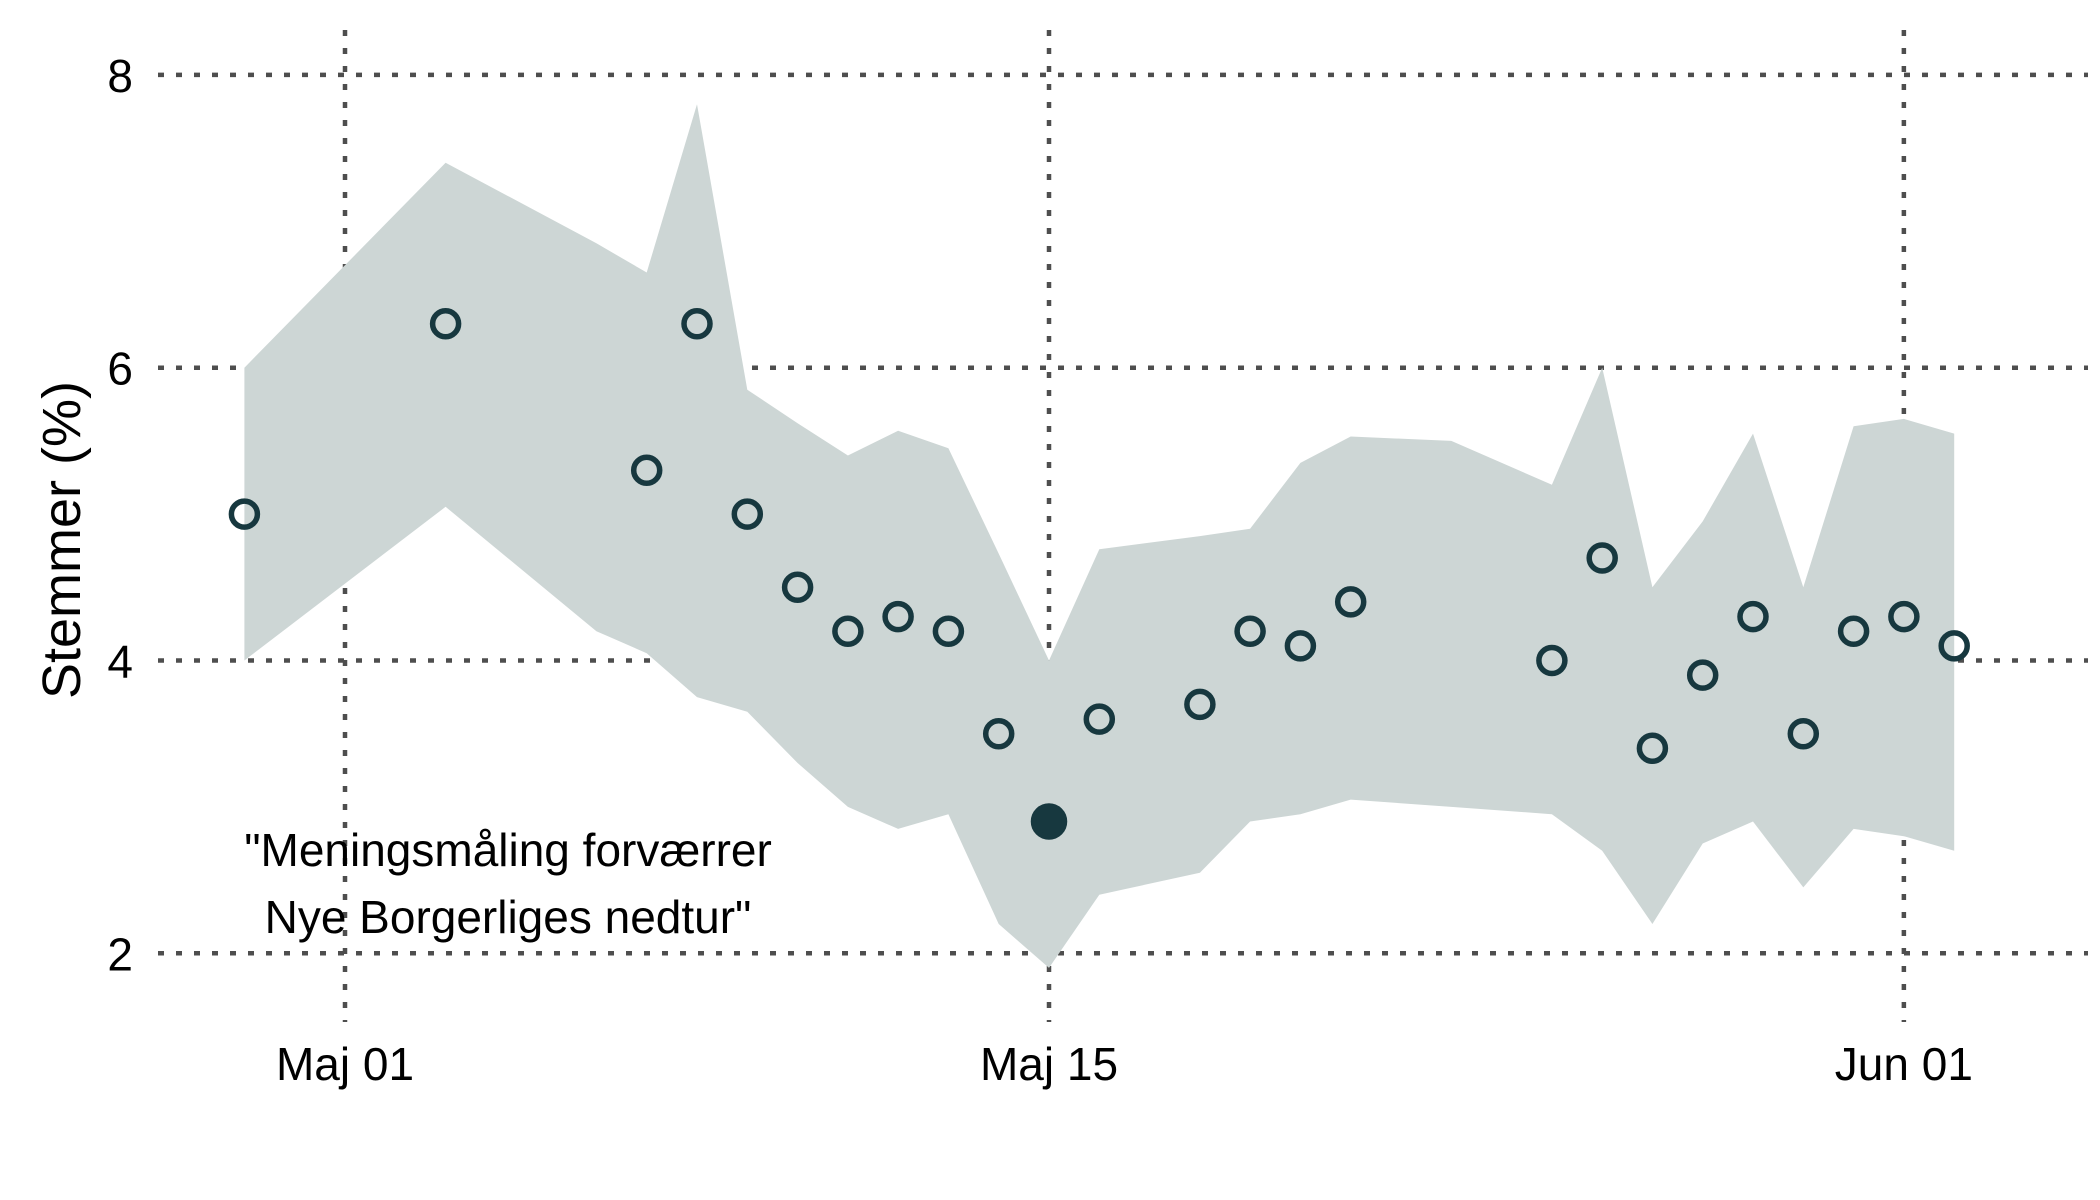 This screenshot has width=2100, height=1200. I want to click on y-tick-label-2: 2, so click(120, 954).